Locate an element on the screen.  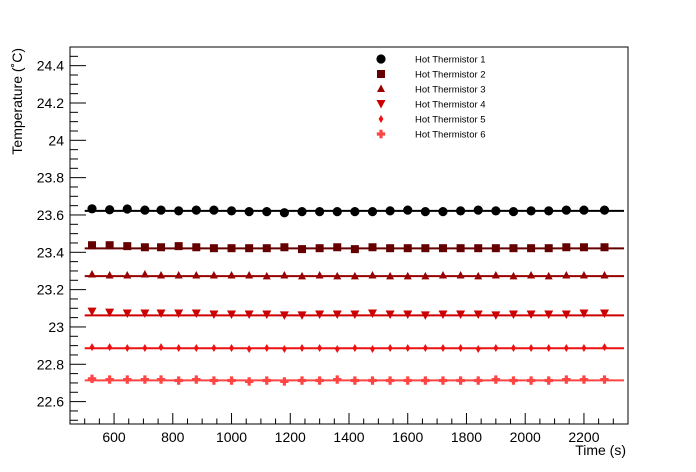
y-tick-label: 24.4 is located at coordinates (50, 66).